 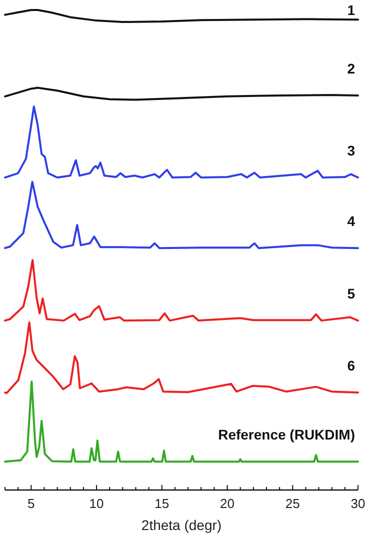 I want to click on x-tick-label: 10, so click(x=96, y=503).